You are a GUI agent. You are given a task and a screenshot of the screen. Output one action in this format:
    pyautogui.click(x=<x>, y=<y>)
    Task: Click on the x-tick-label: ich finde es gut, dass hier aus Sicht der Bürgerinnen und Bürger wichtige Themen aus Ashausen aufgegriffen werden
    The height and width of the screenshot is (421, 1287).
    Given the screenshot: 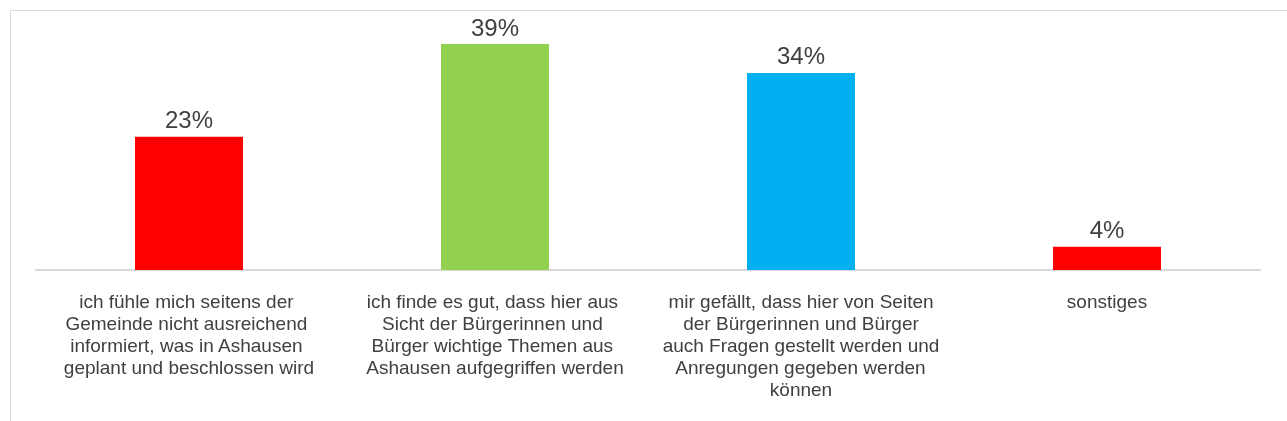 What is the action you would take?
    pyautogui.click(x=495, y=334)
    